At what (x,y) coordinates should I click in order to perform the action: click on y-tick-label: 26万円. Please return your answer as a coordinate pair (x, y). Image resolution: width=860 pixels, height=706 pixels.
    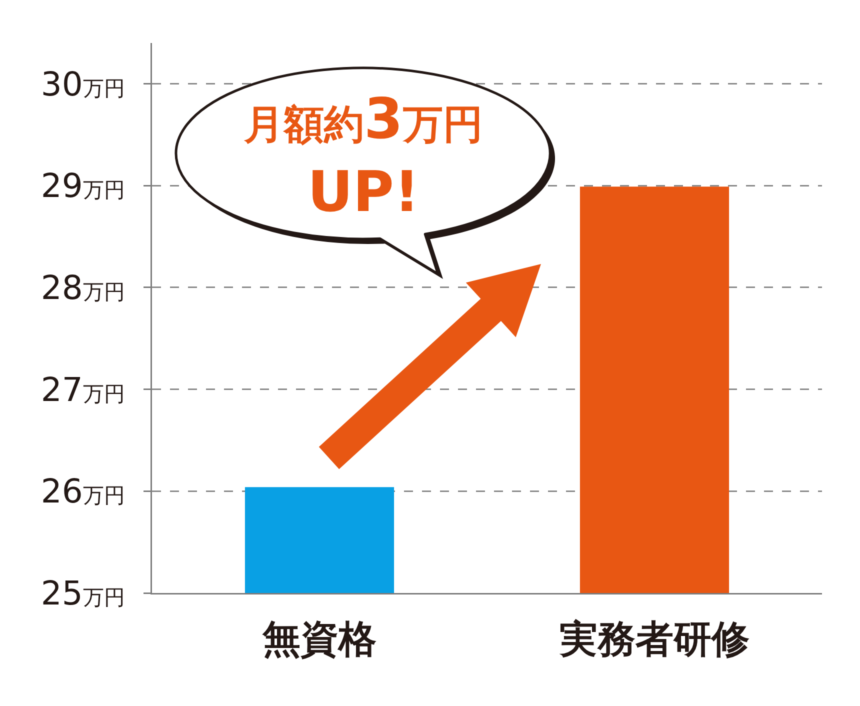
    Looking at the image, I should click on (82, 491).